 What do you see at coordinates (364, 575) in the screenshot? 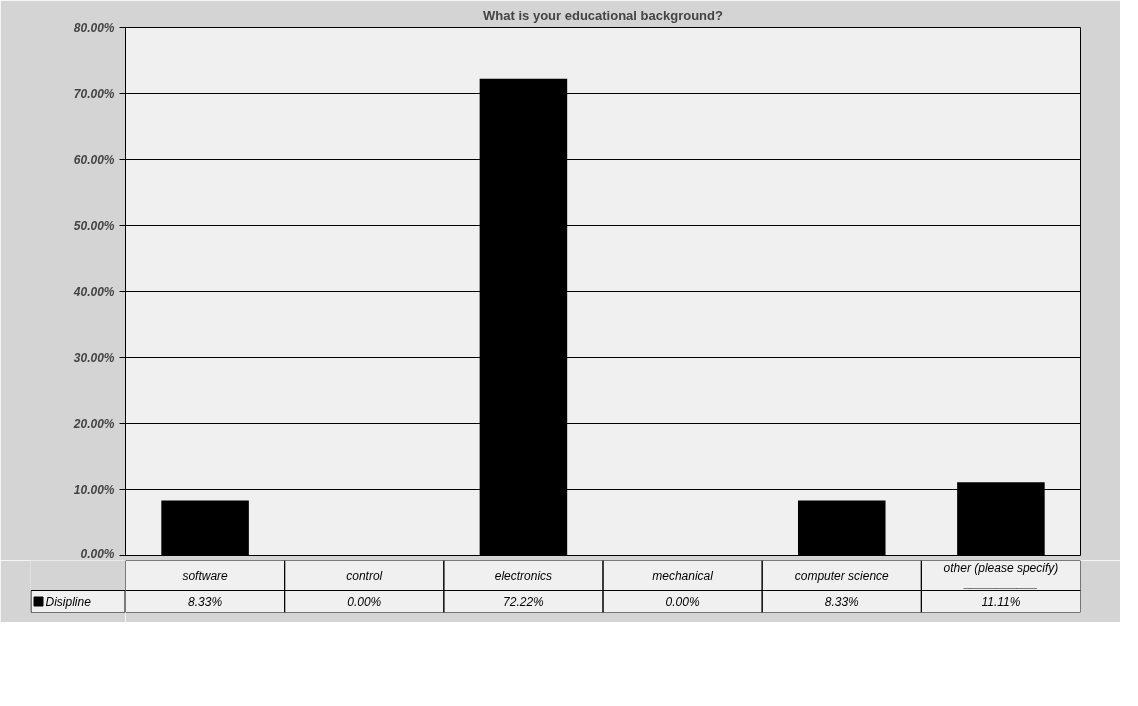
I see `x-tick-label: control` at bounding box center [364, 575].